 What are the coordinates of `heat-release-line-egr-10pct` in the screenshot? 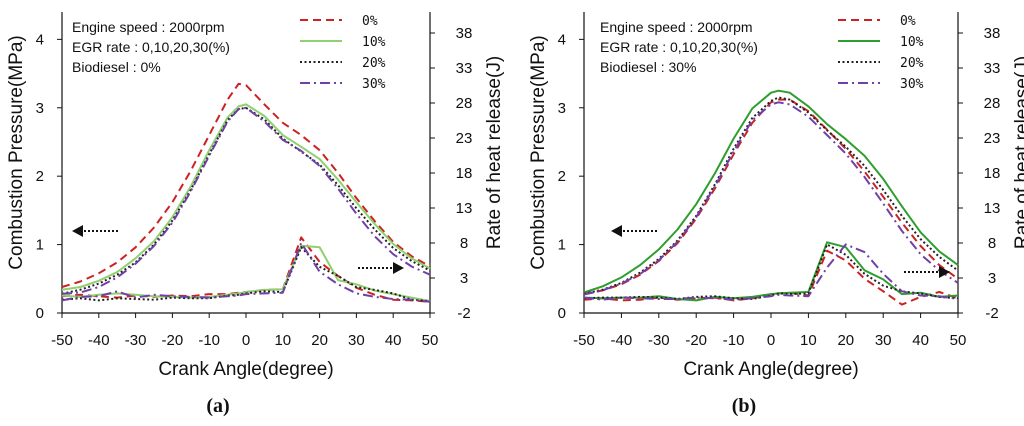 It's located at (771, 271).